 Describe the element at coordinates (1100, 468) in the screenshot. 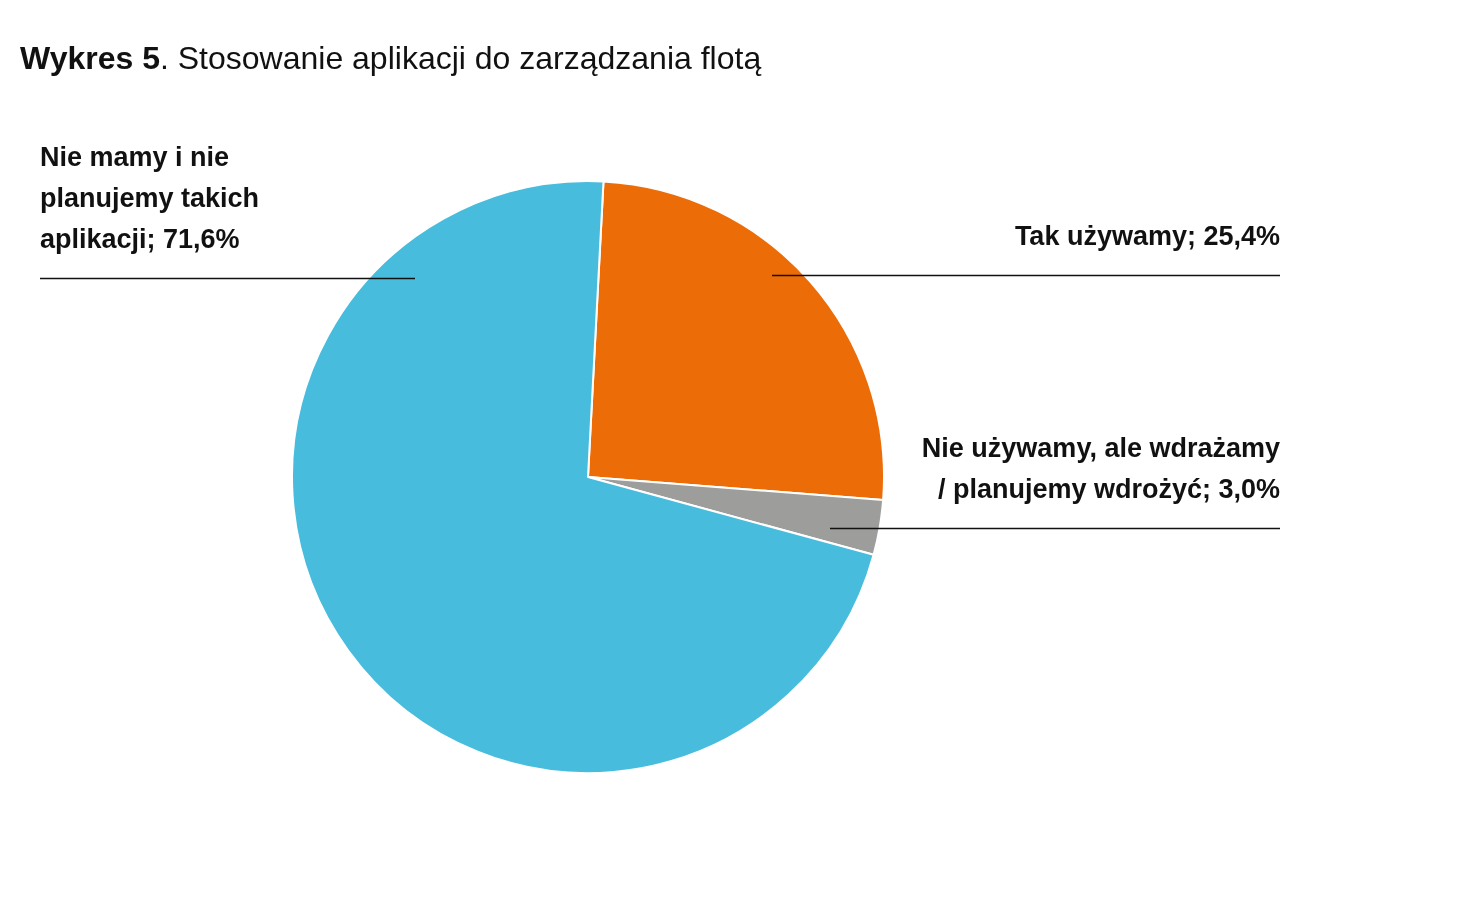

I see `slice-label: Nie używamy, ale wdrażamy / planujemy wdrożyć; 3,0%` at that location.